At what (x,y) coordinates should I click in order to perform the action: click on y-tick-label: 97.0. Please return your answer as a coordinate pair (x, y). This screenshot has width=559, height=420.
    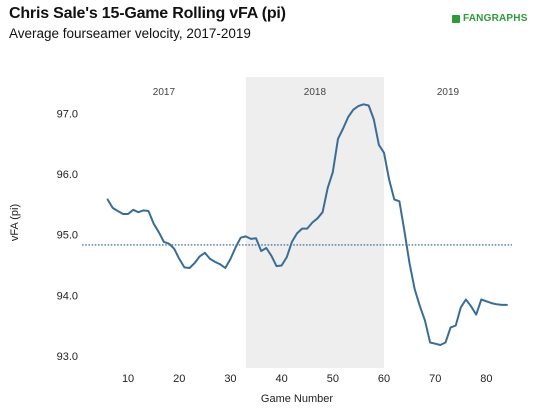
    Looking at the image, I should click on (67, 114).